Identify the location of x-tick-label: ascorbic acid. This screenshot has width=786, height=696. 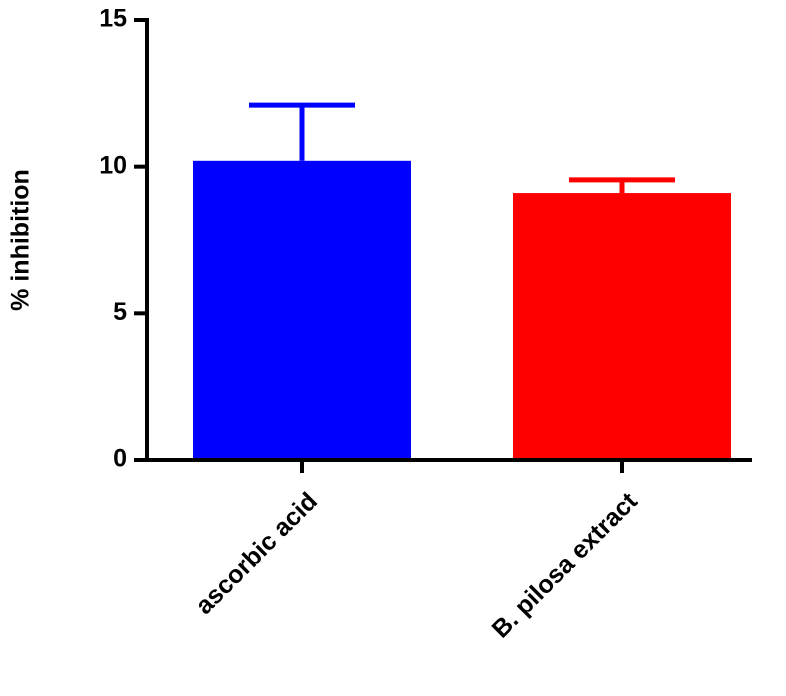
(256, 553).